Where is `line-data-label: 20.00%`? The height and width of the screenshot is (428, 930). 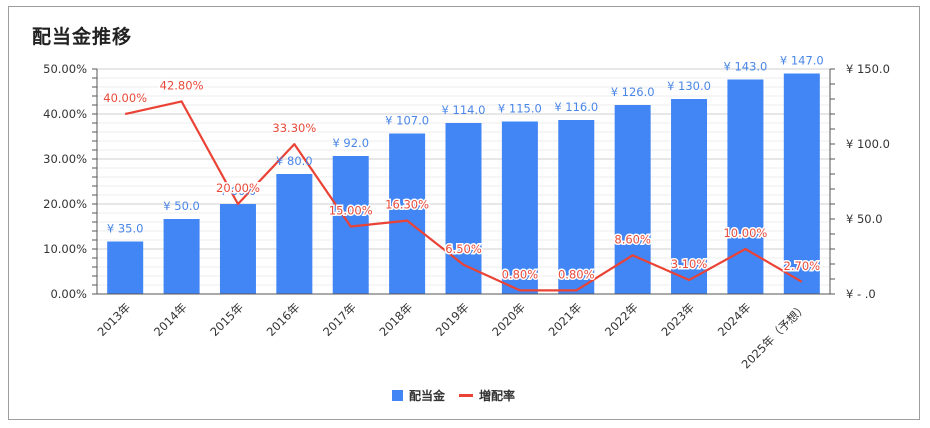 line-data-label: 20.00% is located at coordinates (238, 188).